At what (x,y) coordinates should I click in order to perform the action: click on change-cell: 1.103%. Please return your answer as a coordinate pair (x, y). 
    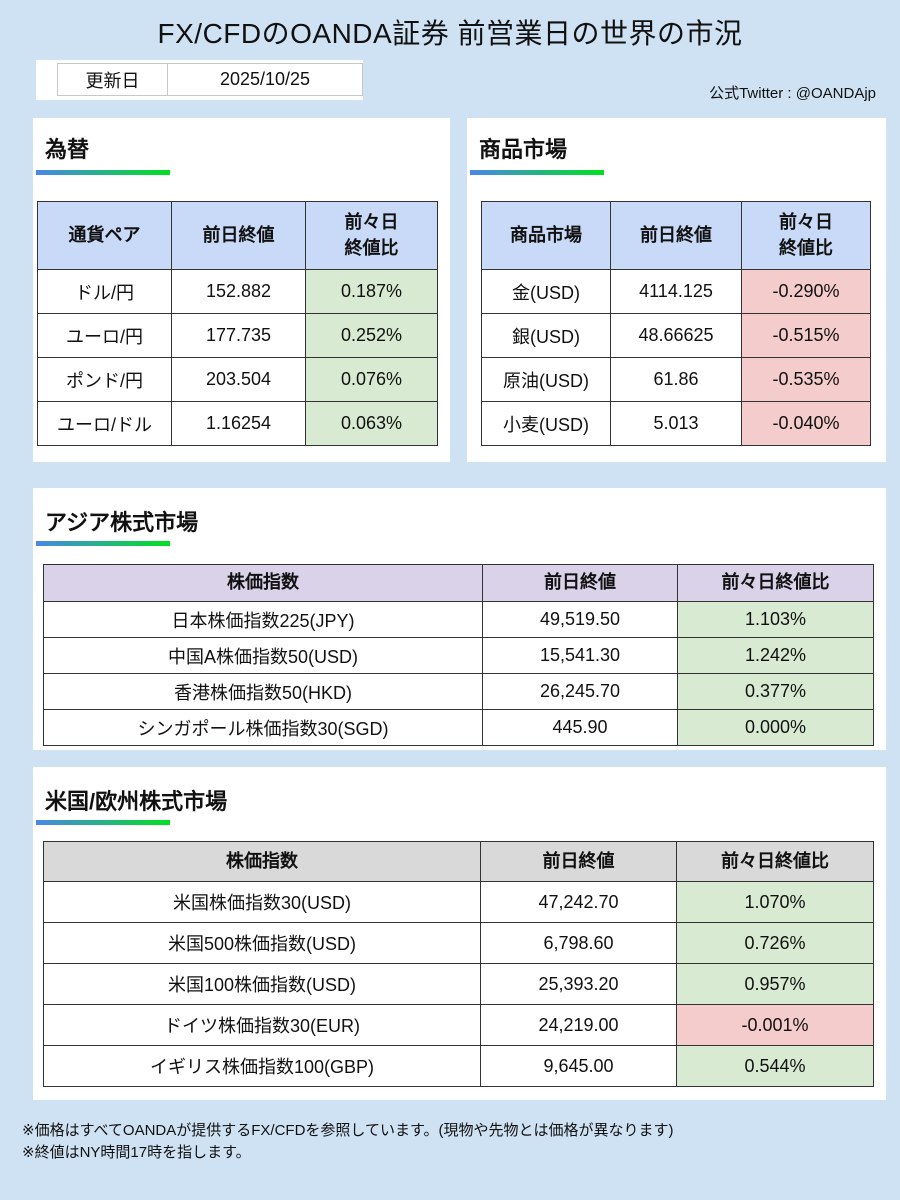
    Looking at the image, I should click on (775, 619).